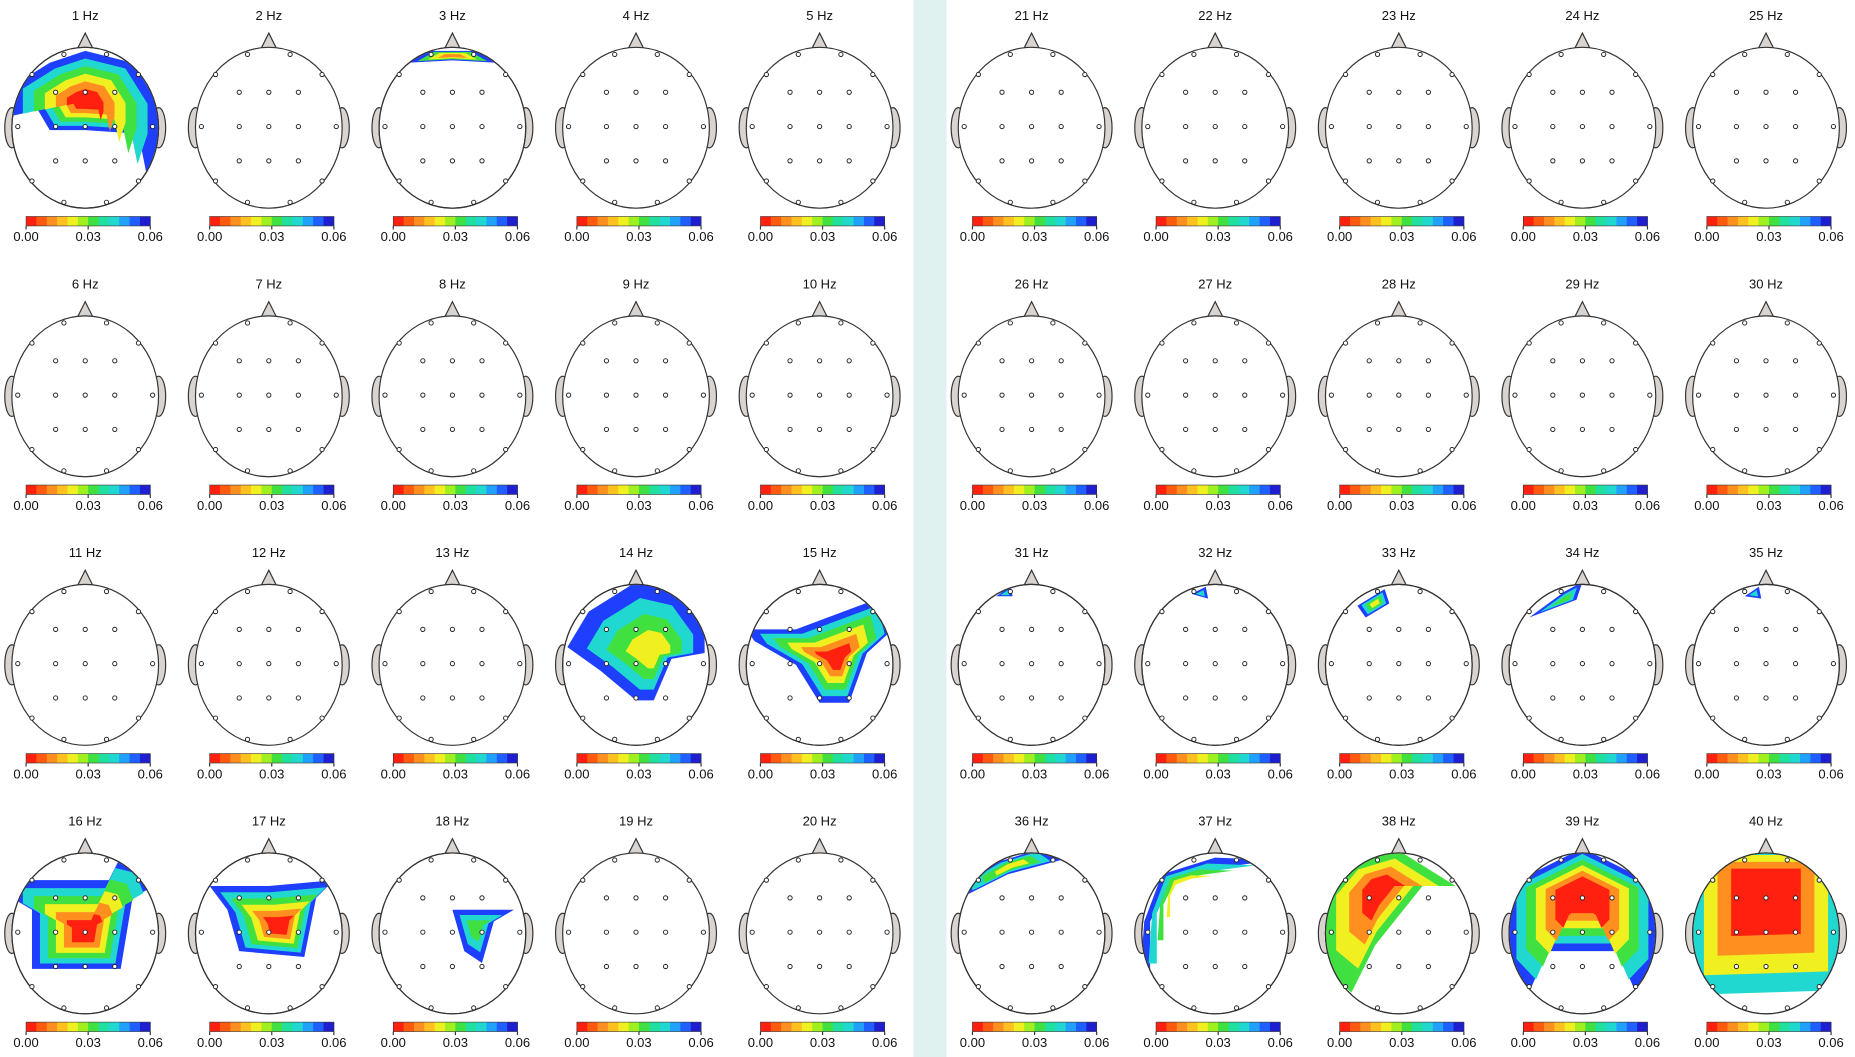  I want to click on heat-level, so click(1200, 593).